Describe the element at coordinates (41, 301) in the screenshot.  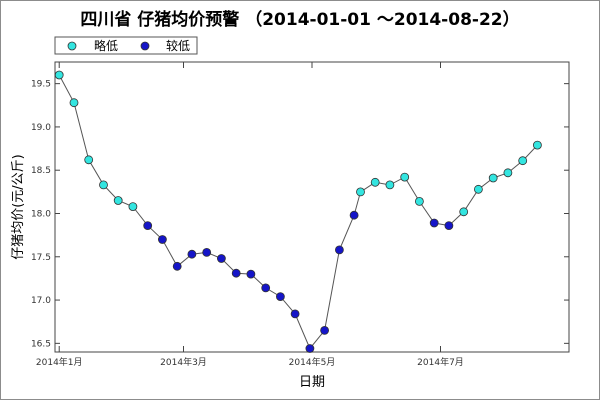
I see `y-tick-label: 17.0` at that location.